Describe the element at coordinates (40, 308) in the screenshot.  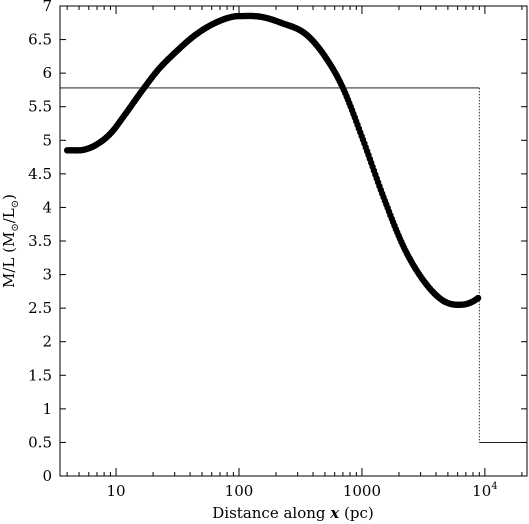
I see `y-tick-label: 2.5` at that location.